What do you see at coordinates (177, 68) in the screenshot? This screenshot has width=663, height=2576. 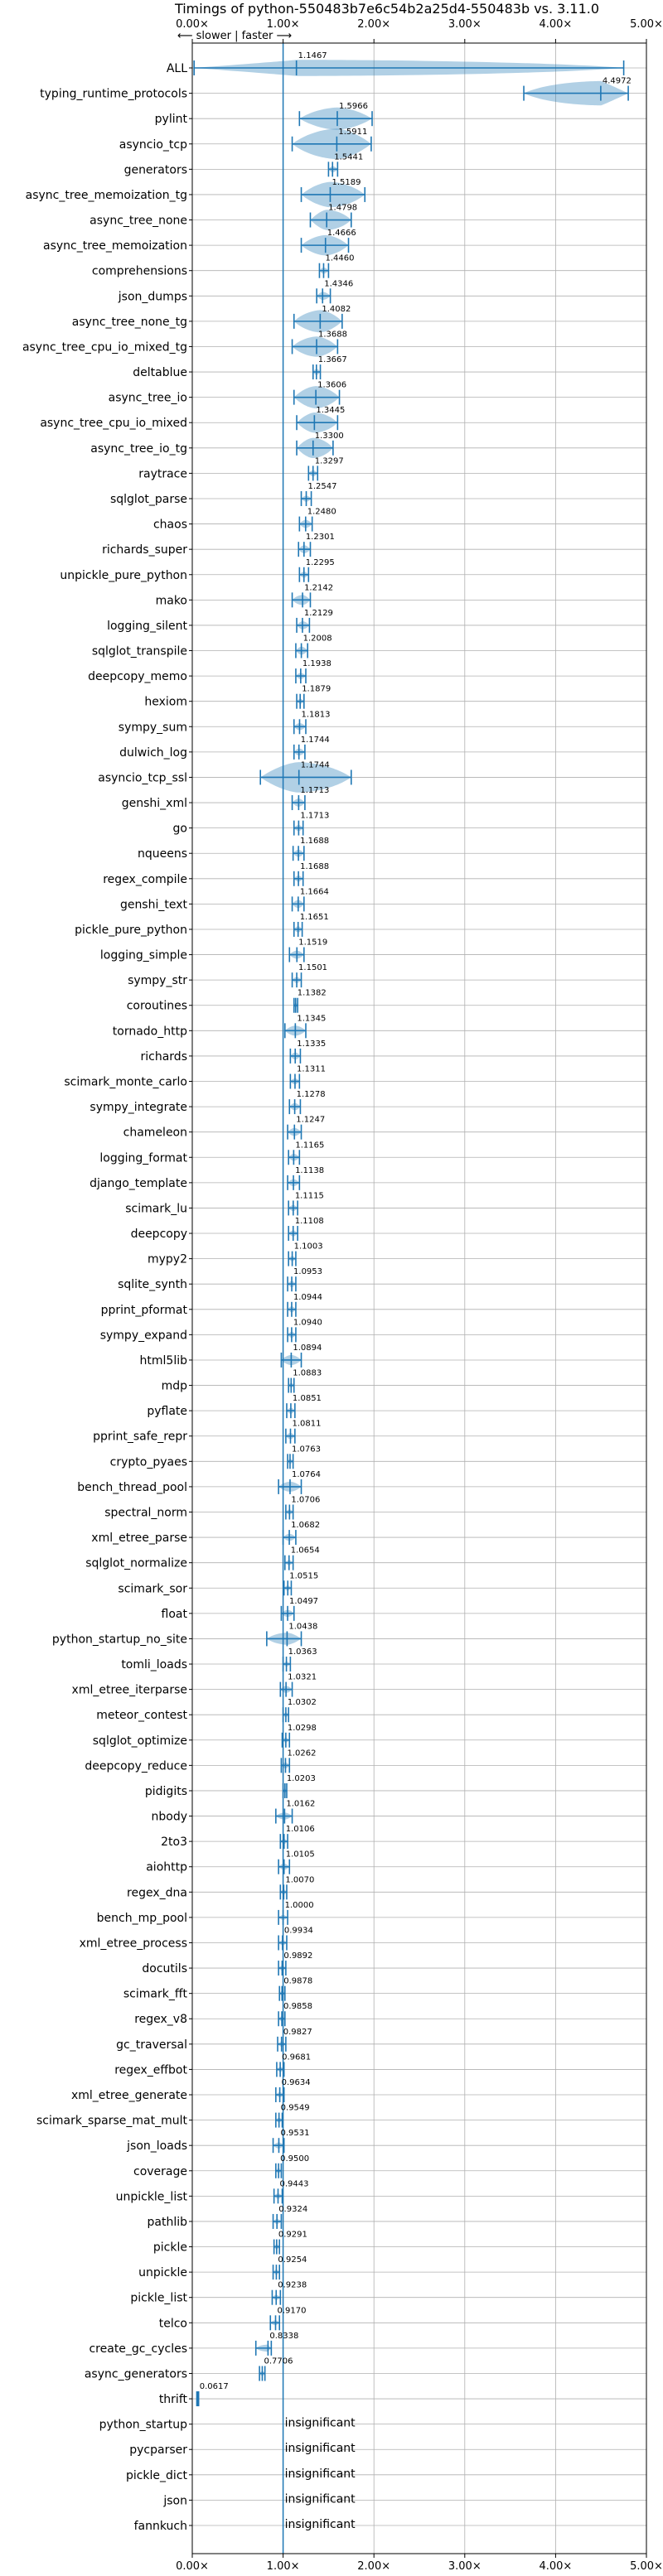 I see `benchmark-name: ALL` at bounding box center [177, 68].